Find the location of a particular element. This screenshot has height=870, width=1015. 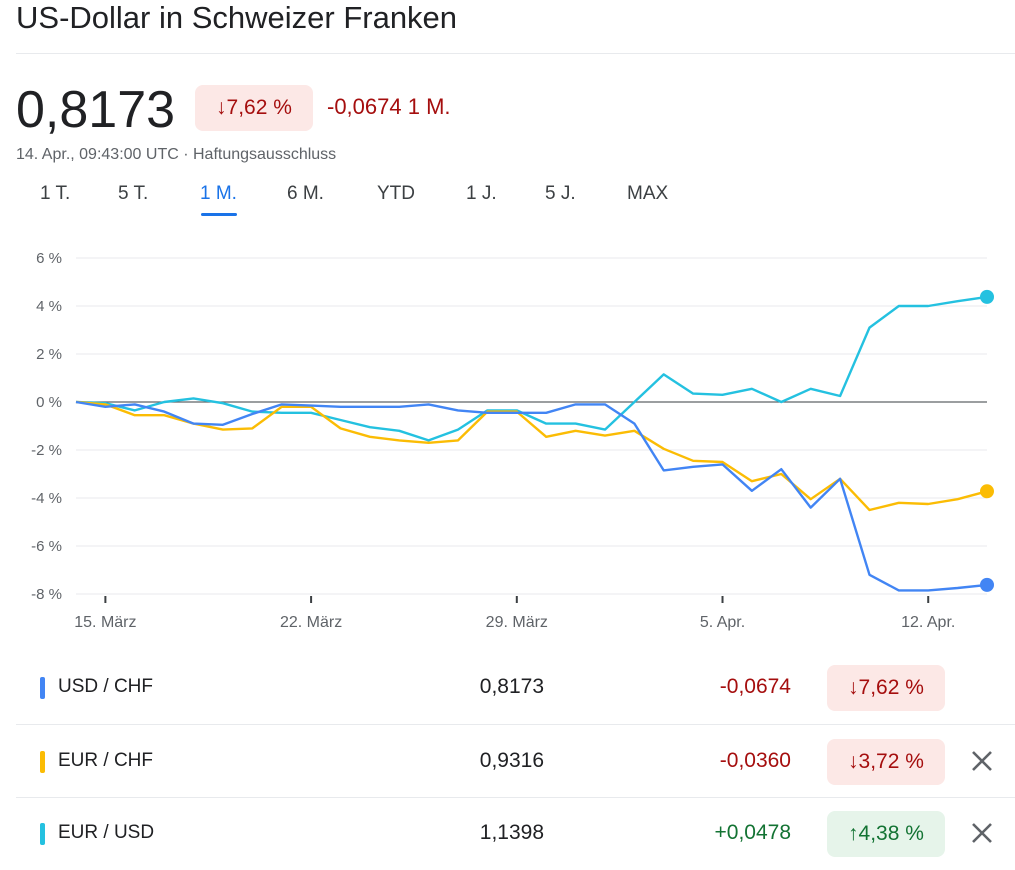

pair-pct-badge: ↑4,38 % is located at coordinates (886, 834).